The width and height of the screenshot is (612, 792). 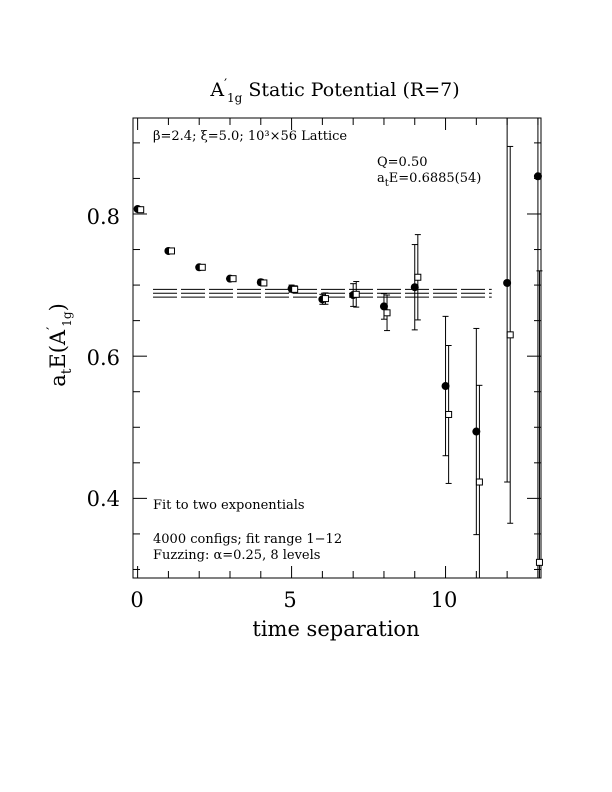 I want to click on energy-value: E=0.6885(54), so click(x=435, y=178).